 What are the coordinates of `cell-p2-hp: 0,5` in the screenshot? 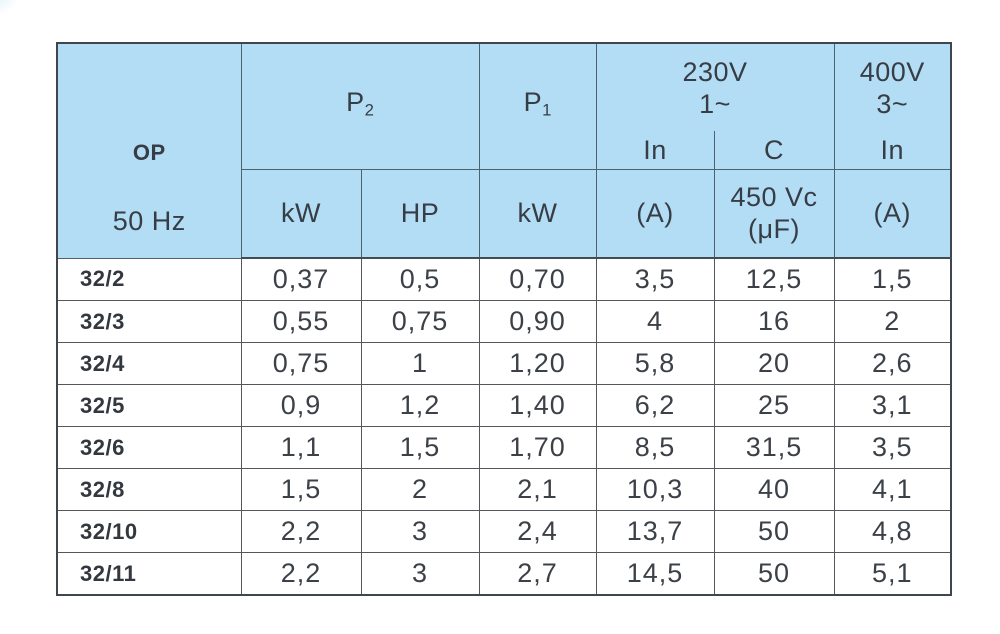 It's located at (420, 279).